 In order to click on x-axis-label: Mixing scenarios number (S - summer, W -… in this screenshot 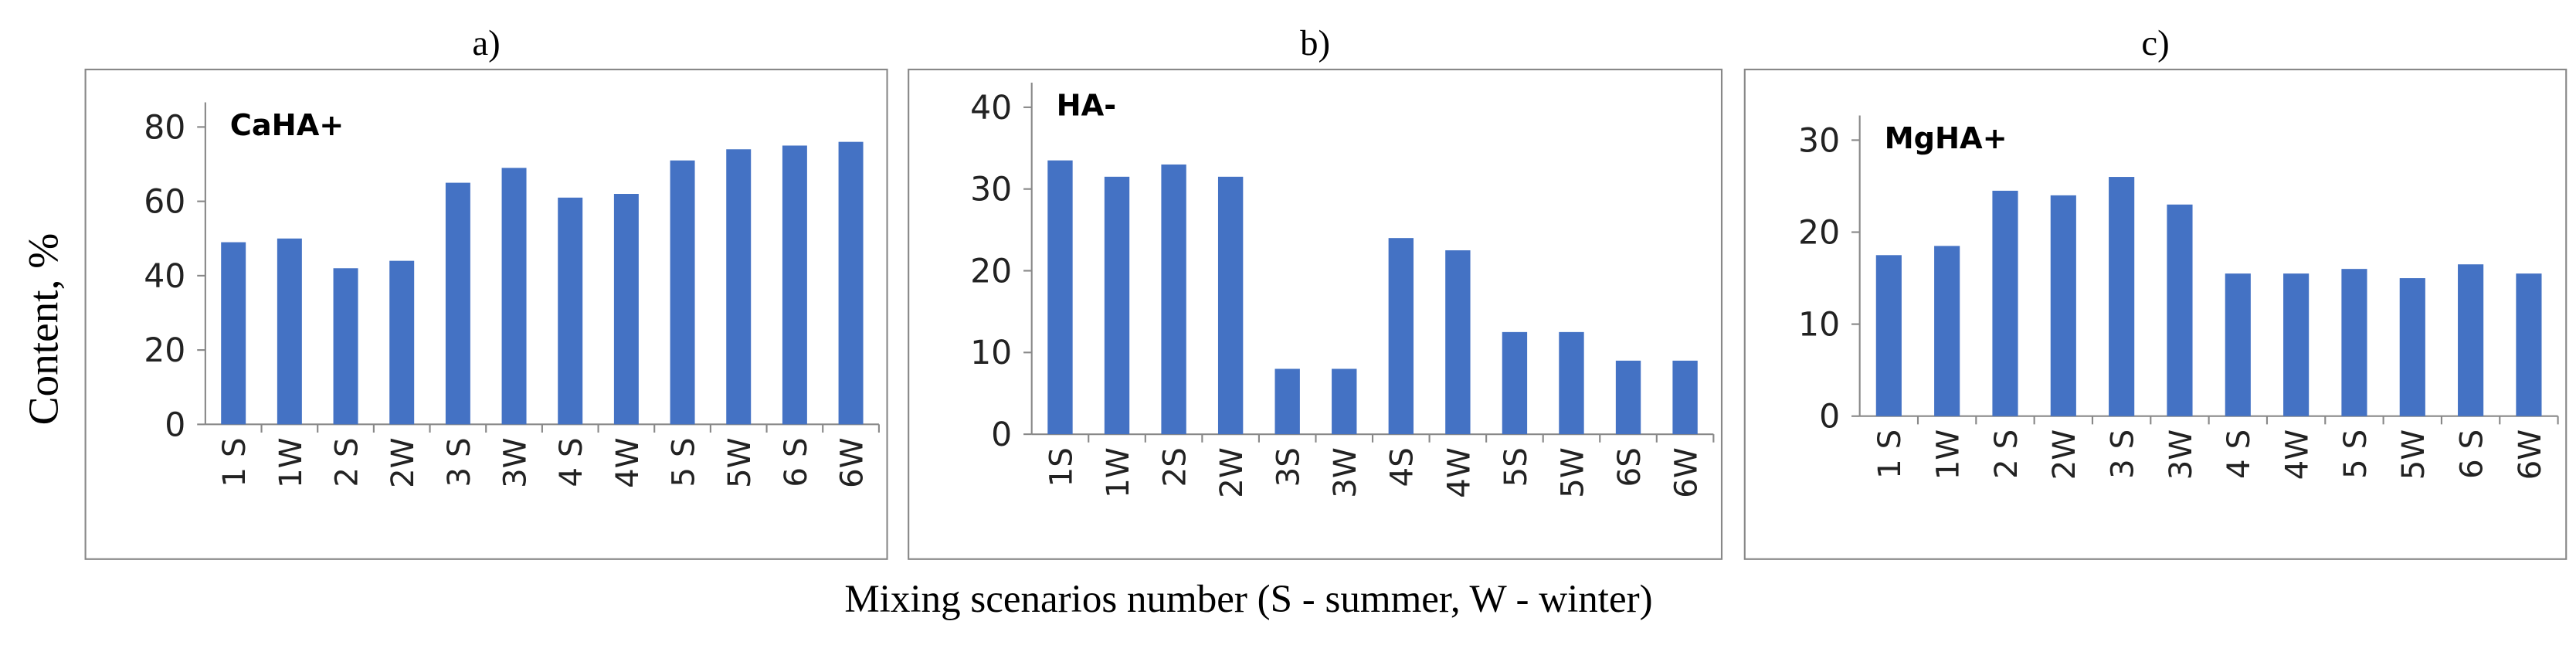, I will do `click(1248, 600)`.